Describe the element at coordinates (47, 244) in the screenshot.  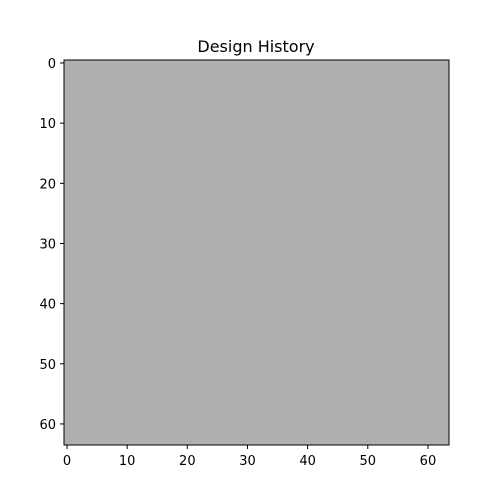
I see `y-tick-label: 30` at that location.